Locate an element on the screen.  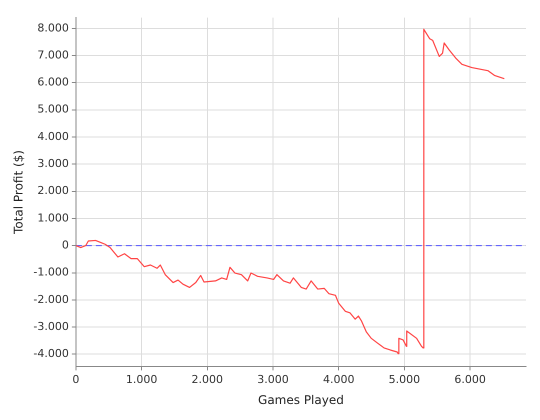
y-tick-label: 1.000 is located at coordinates (53, 217).